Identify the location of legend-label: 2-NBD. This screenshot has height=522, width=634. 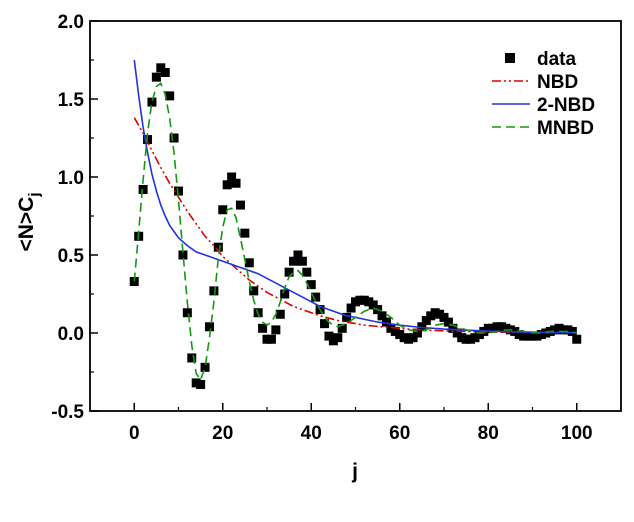
(566, 105).